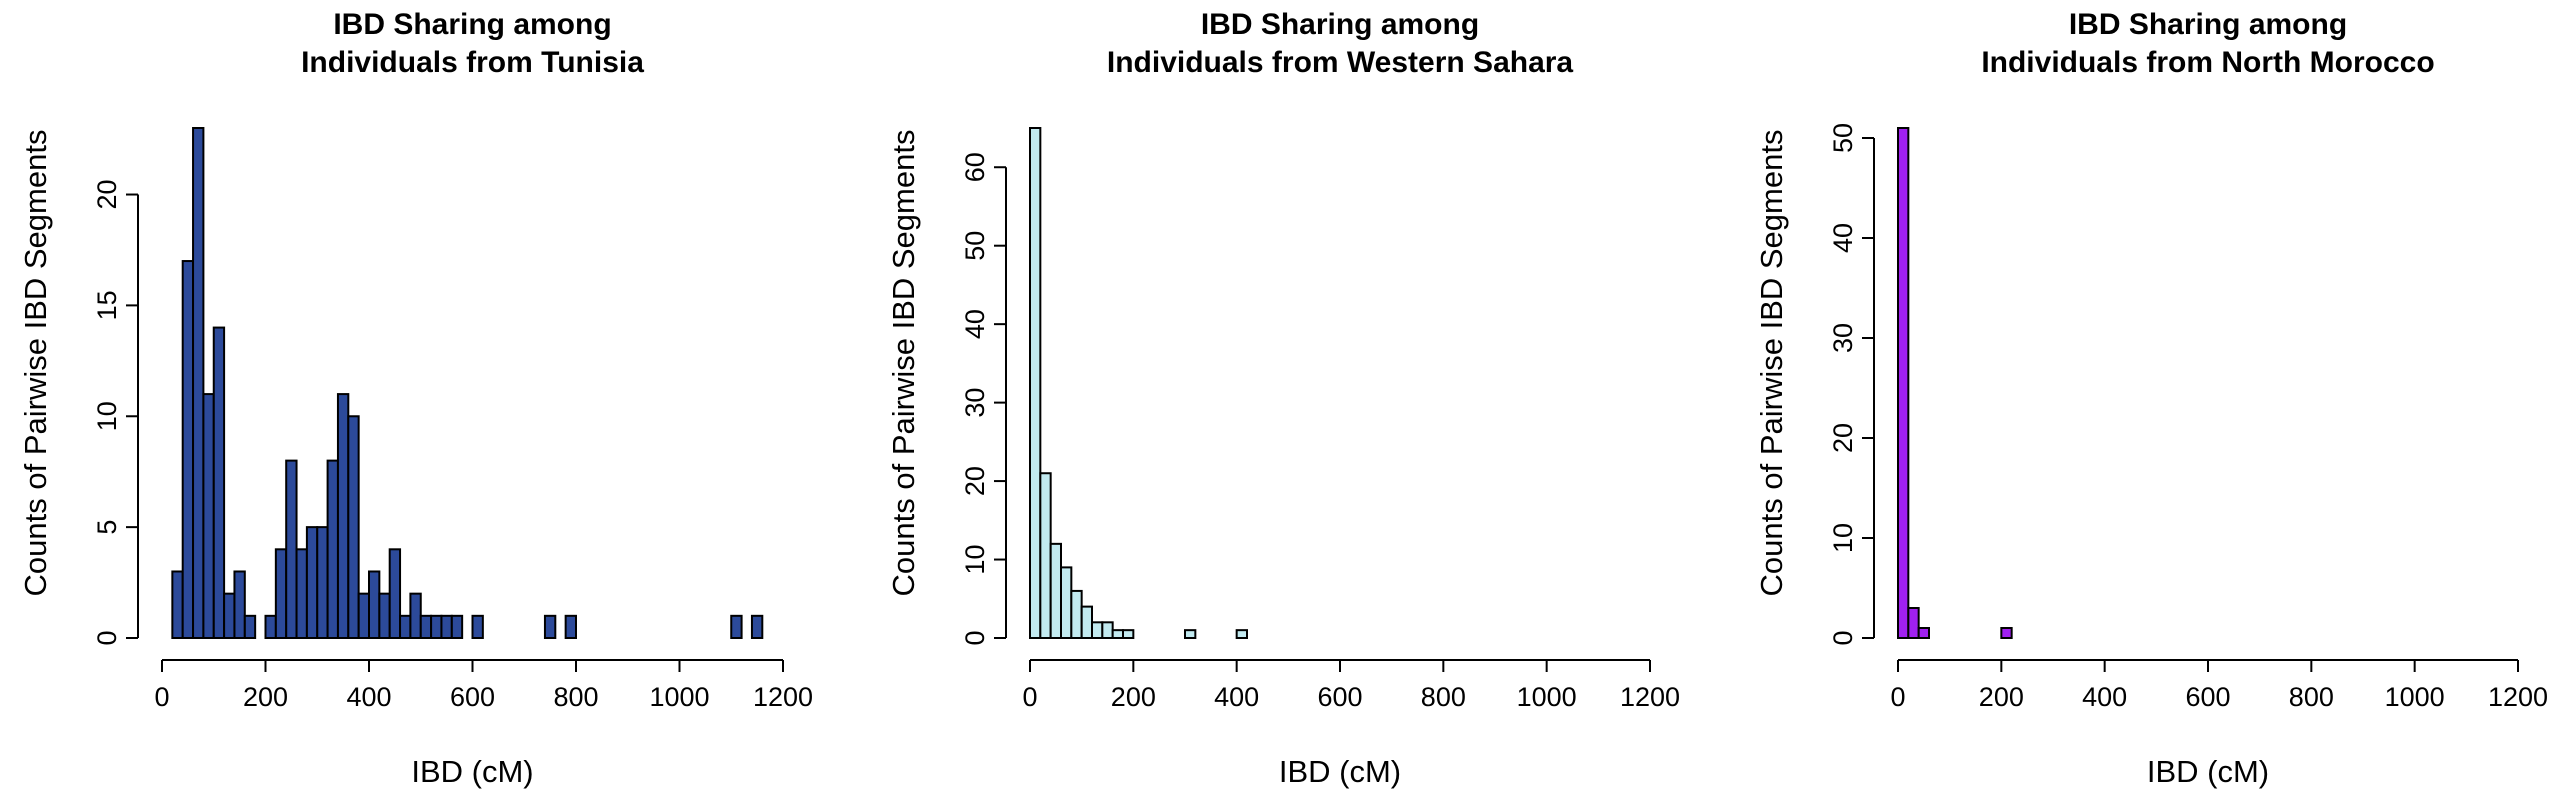 The image size is (2556, 800). I want to click on y-tick-label: 15, so click(107, 305).